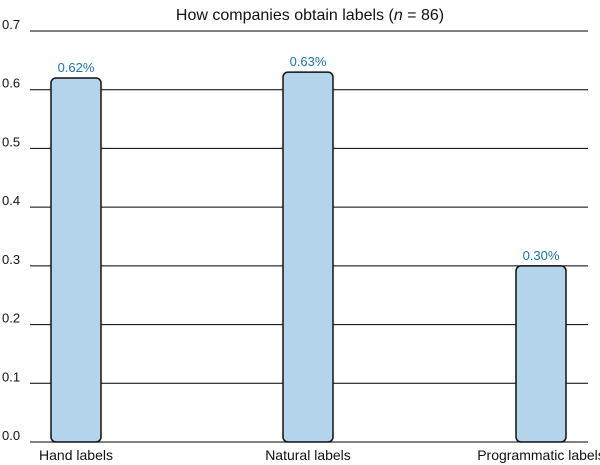 The width and height of the screenshot is (600, 465). What do you see at coordinates (308, 61) in the screenshot?
I see `data-label: 0.63%` at bounding box center [308, 61].